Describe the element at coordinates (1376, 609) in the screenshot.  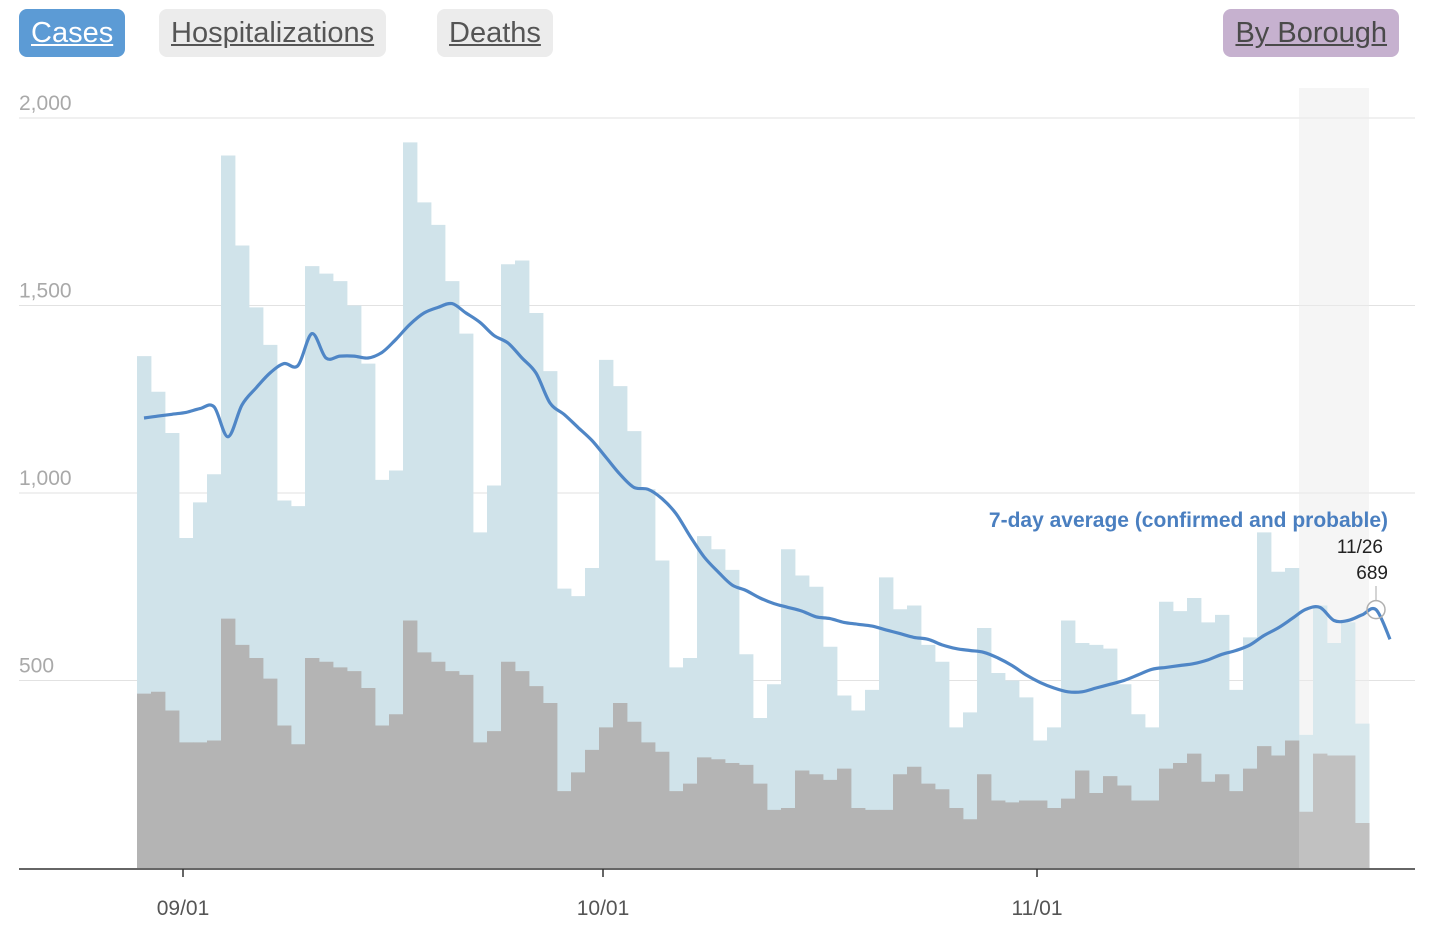
I see `annotation-marker` at that location.